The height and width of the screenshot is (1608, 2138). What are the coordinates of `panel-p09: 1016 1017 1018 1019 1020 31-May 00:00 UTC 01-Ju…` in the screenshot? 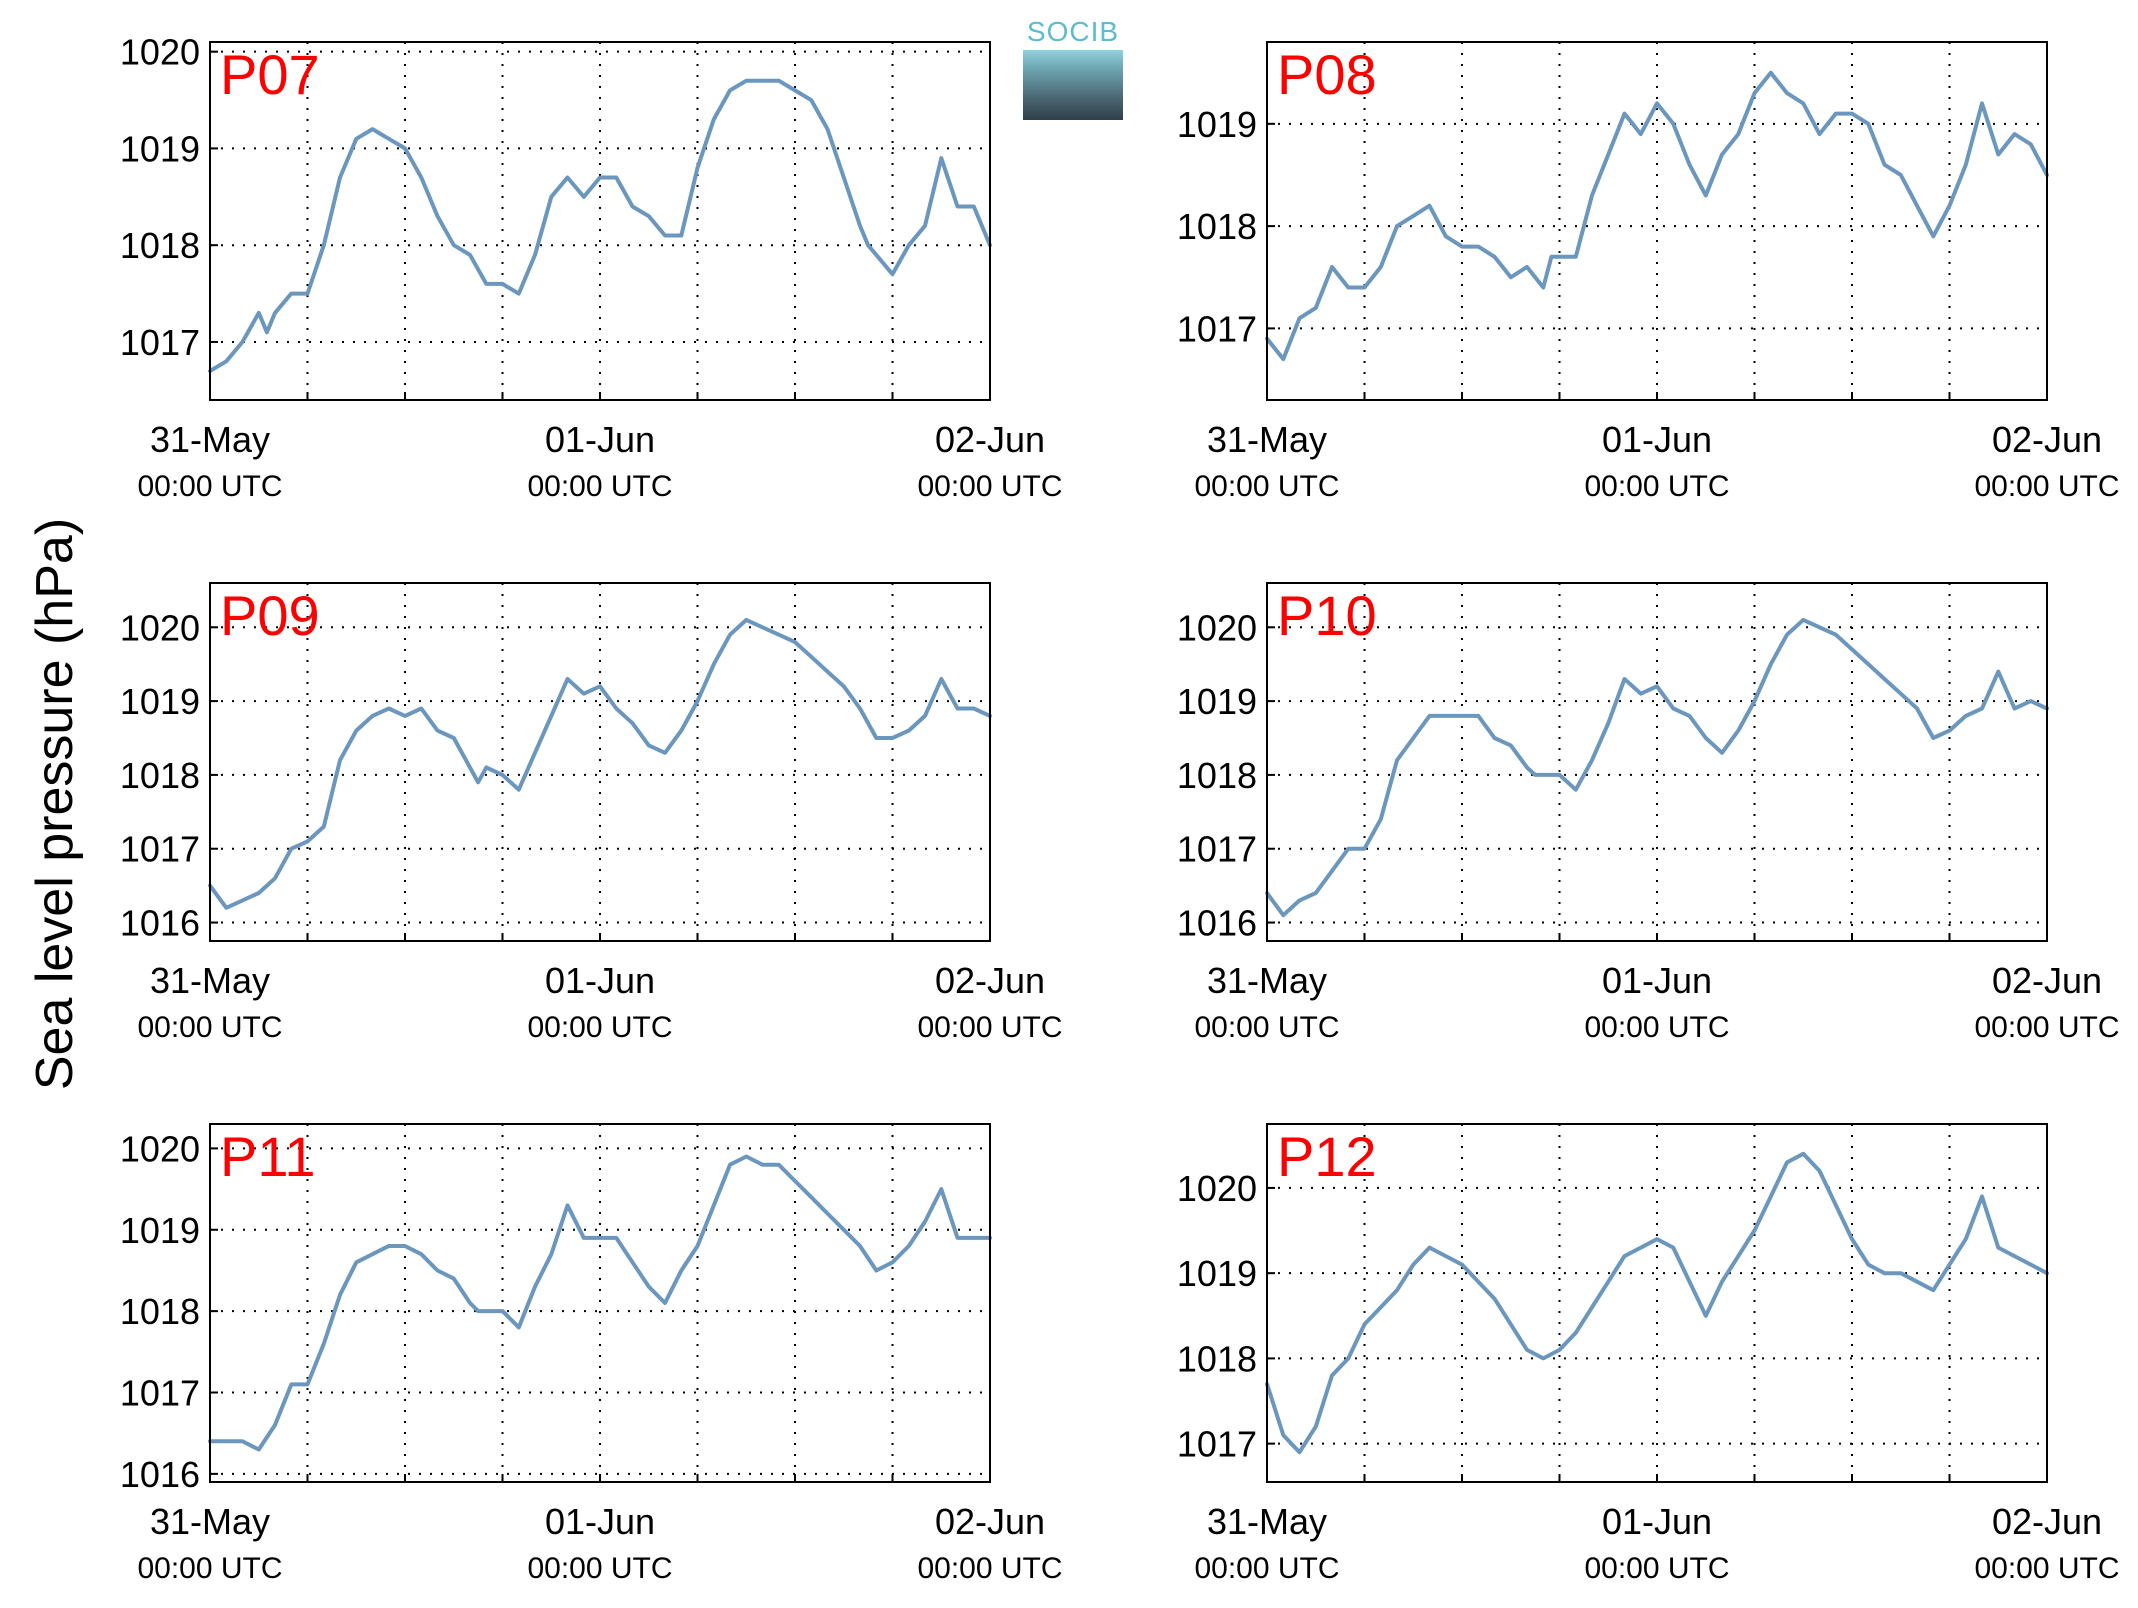 It's located at (591, 813).